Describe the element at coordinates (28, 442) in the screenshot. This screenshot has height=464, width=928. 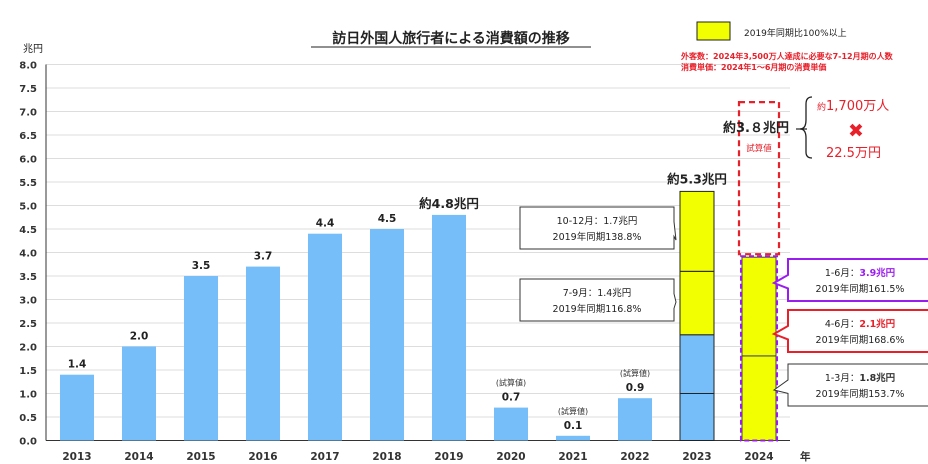
I see `y-tick-label: 0.0` at that location.